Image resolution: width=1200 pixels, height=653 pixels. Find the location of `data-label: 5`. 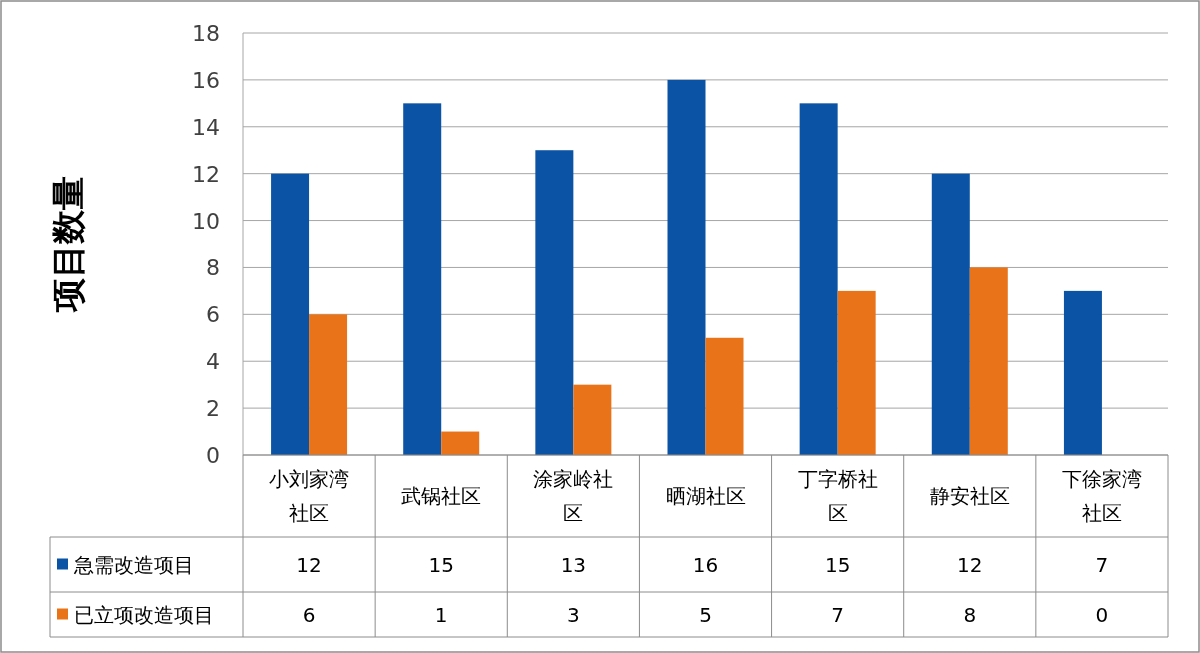

data-label: 5 is located at coordinates (705, 614).